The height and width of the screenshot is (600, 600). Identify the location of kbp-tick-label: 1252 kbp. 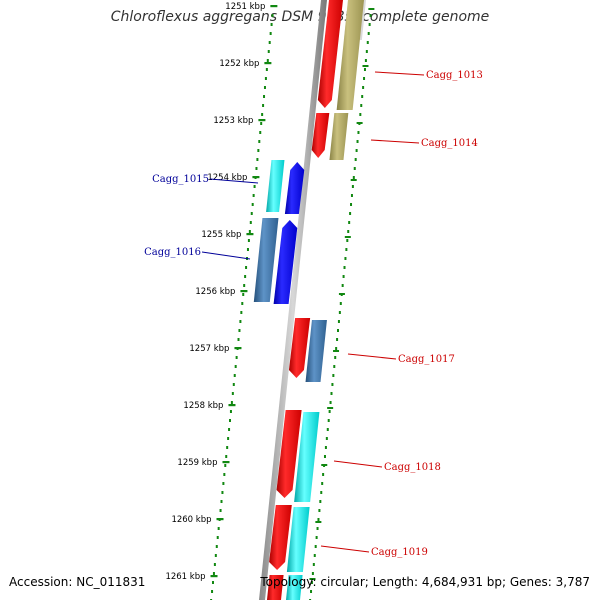
(239, 64).